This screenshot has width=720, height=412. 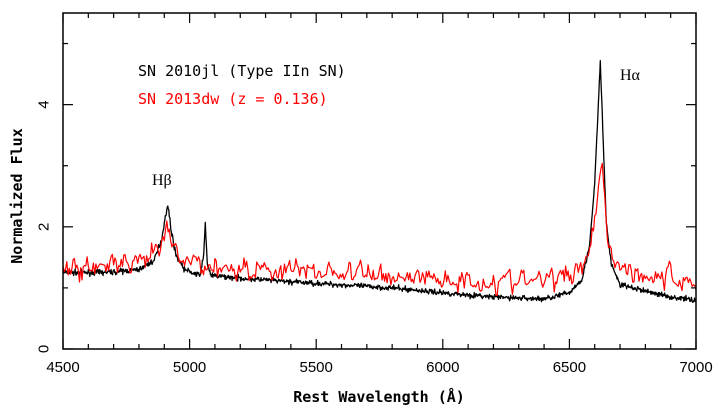 What do you see at coordinates (569, 367) in the screenshot?
I see `x-tick-label: 6500` at bounding box center [569, 367].